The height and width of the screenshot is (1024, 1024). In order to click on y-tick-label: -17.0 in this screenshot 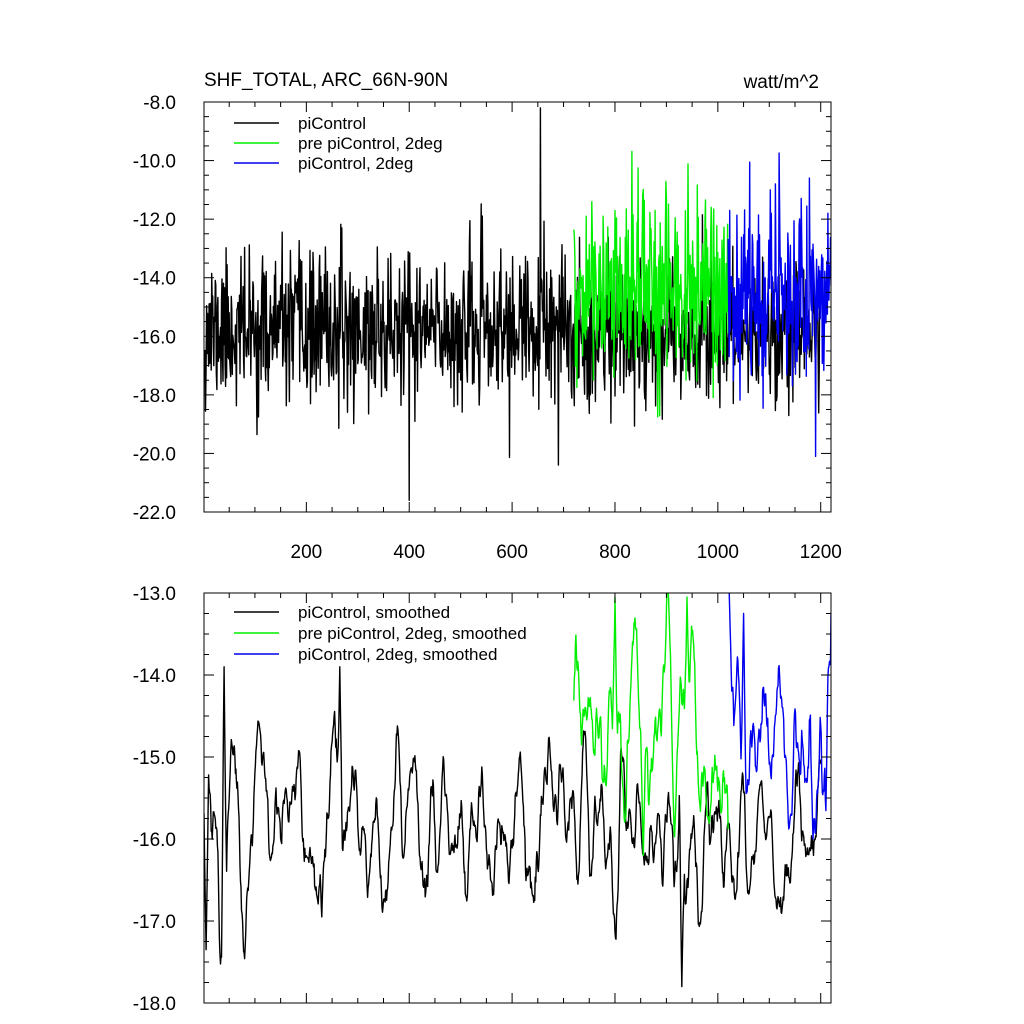, I will do `click(154, 922)`.